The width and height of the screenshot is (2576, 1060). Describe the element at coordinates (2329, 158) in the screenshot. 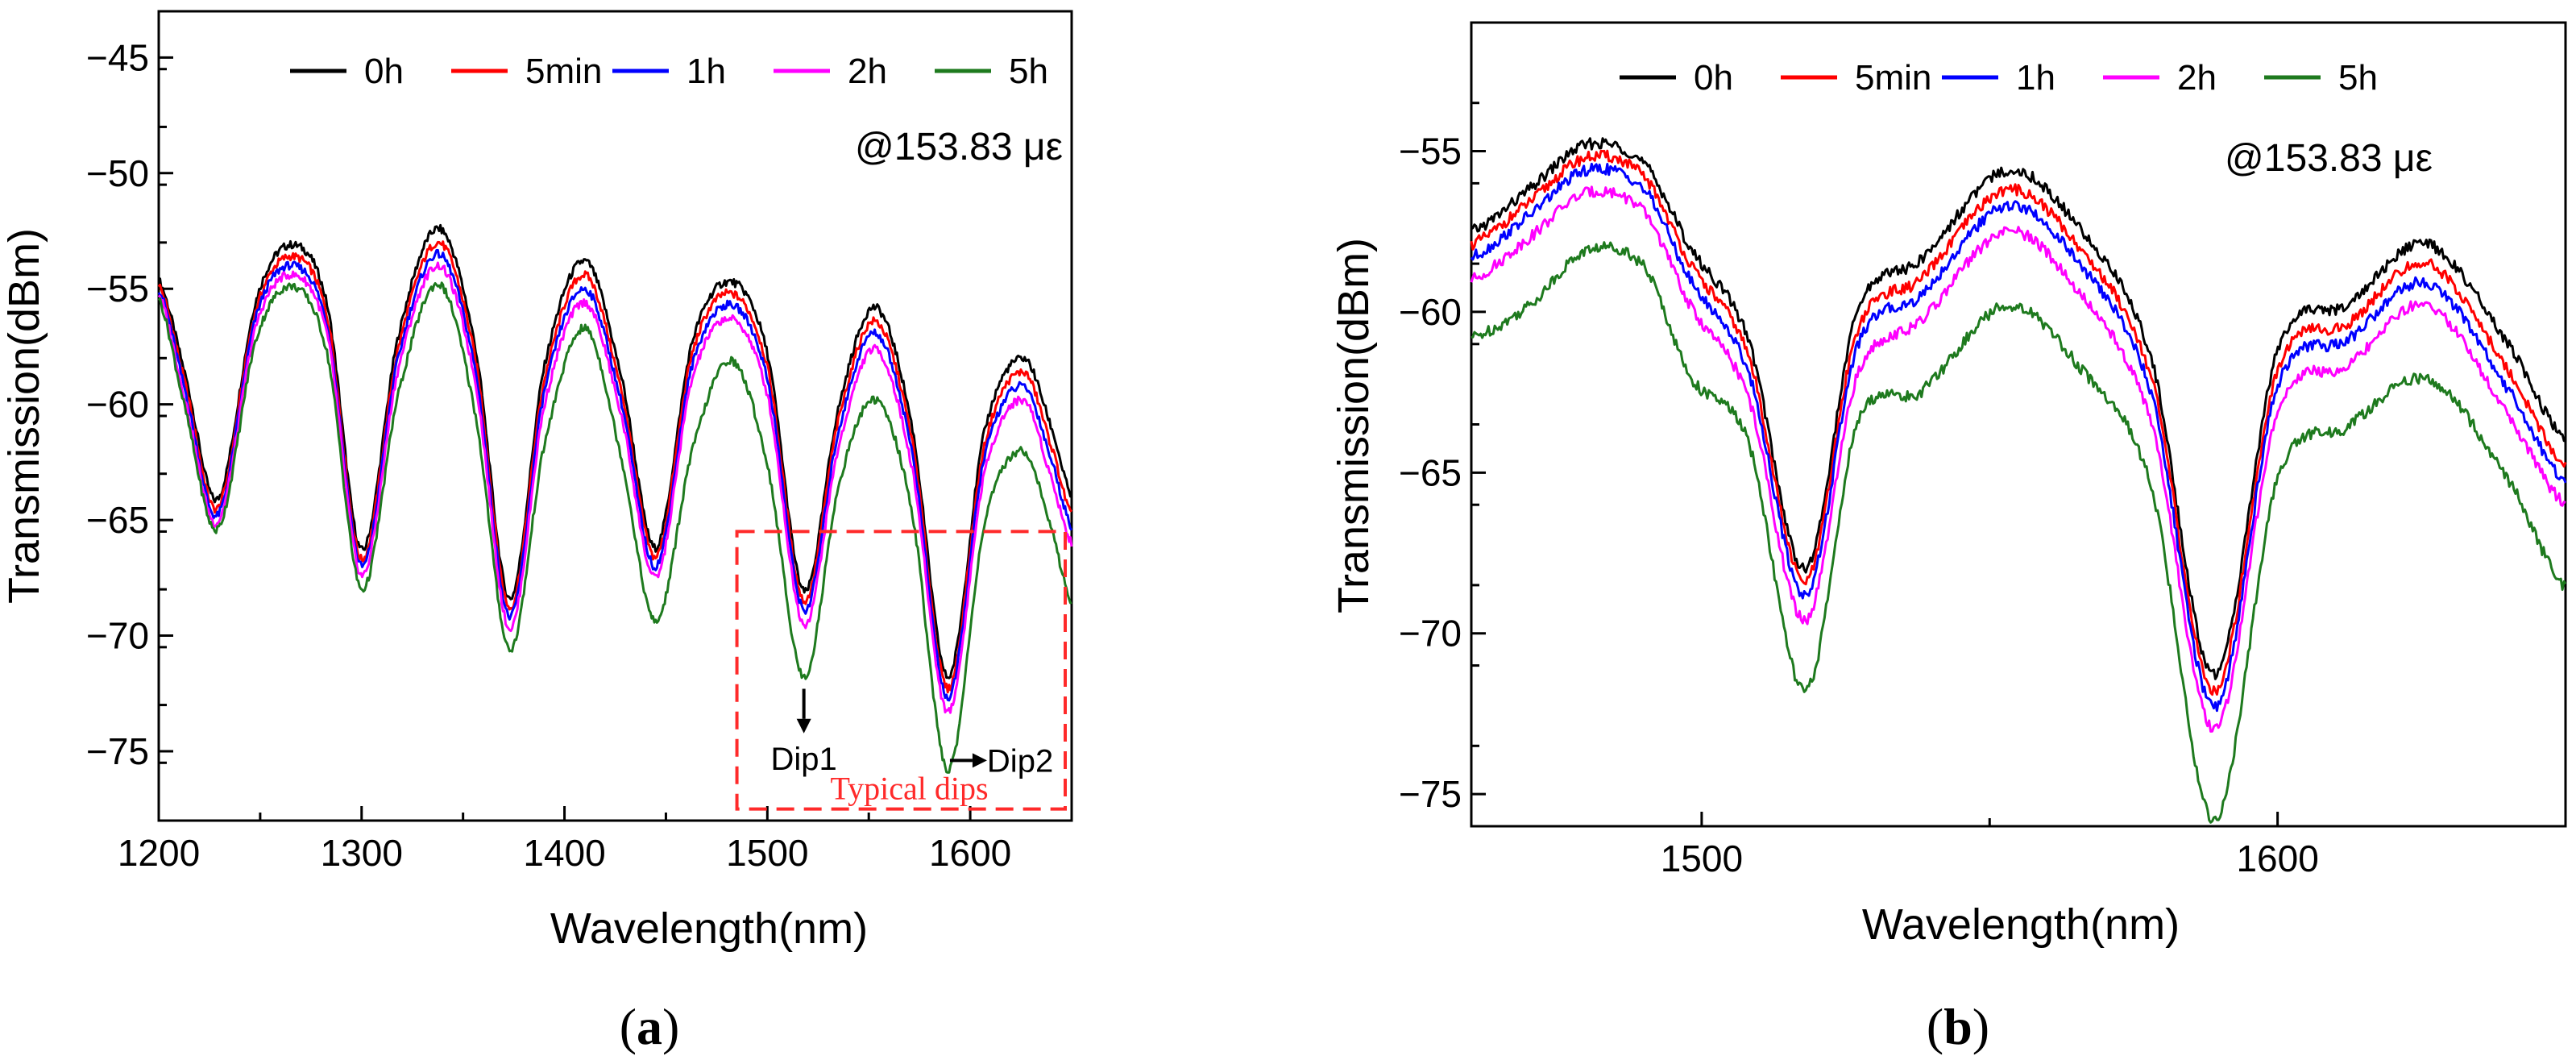

I see `panel-b-strain-annotation: @153.83 με` at that location.